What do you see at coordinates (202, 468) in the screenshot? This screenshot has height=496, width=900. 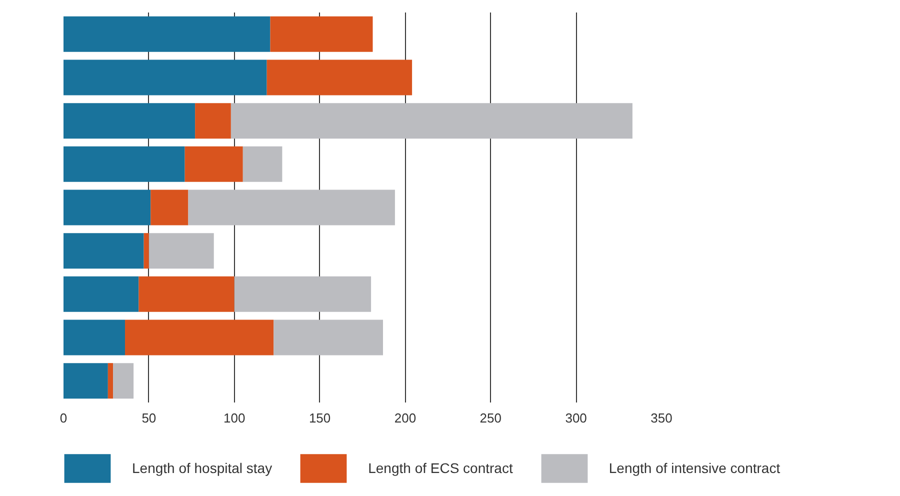 I see `legend-label: Length of hospital stay` at bounding box center [202, 468].